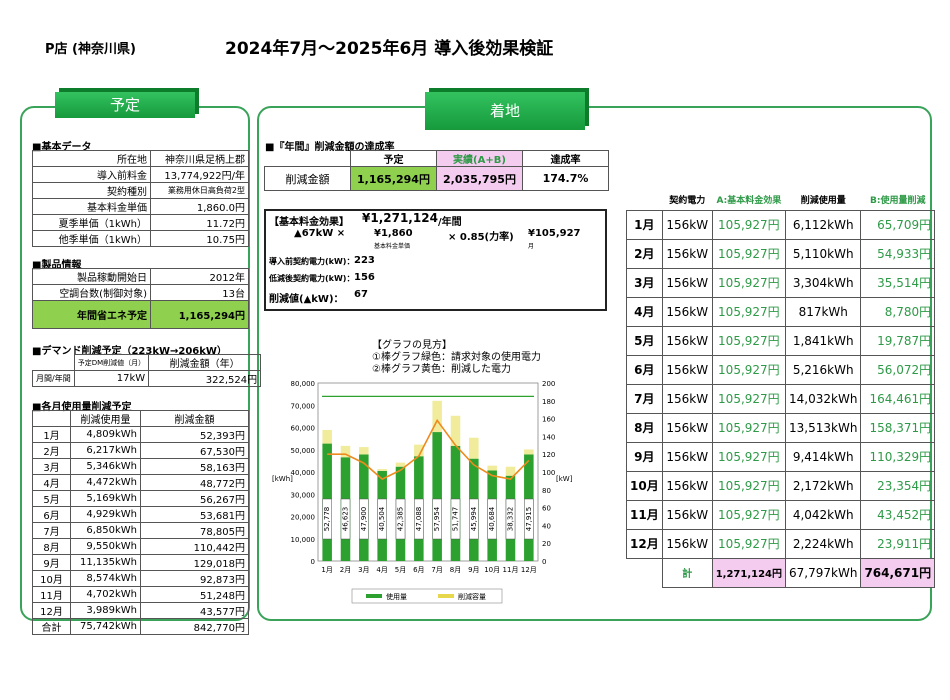 The height and width of the screenshot is (700, 950). Describe the element at coordinates (418, 570) in the screenshot. I see `x-tick-label: 6月` at that location.